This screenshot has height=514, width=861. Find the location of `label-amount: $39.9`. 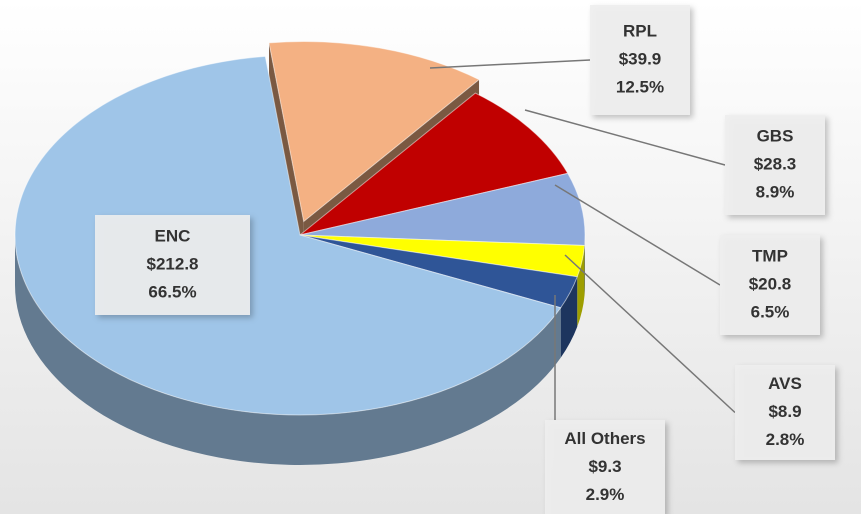

label-amount: $39.9 is located at coordinates (640, 58).